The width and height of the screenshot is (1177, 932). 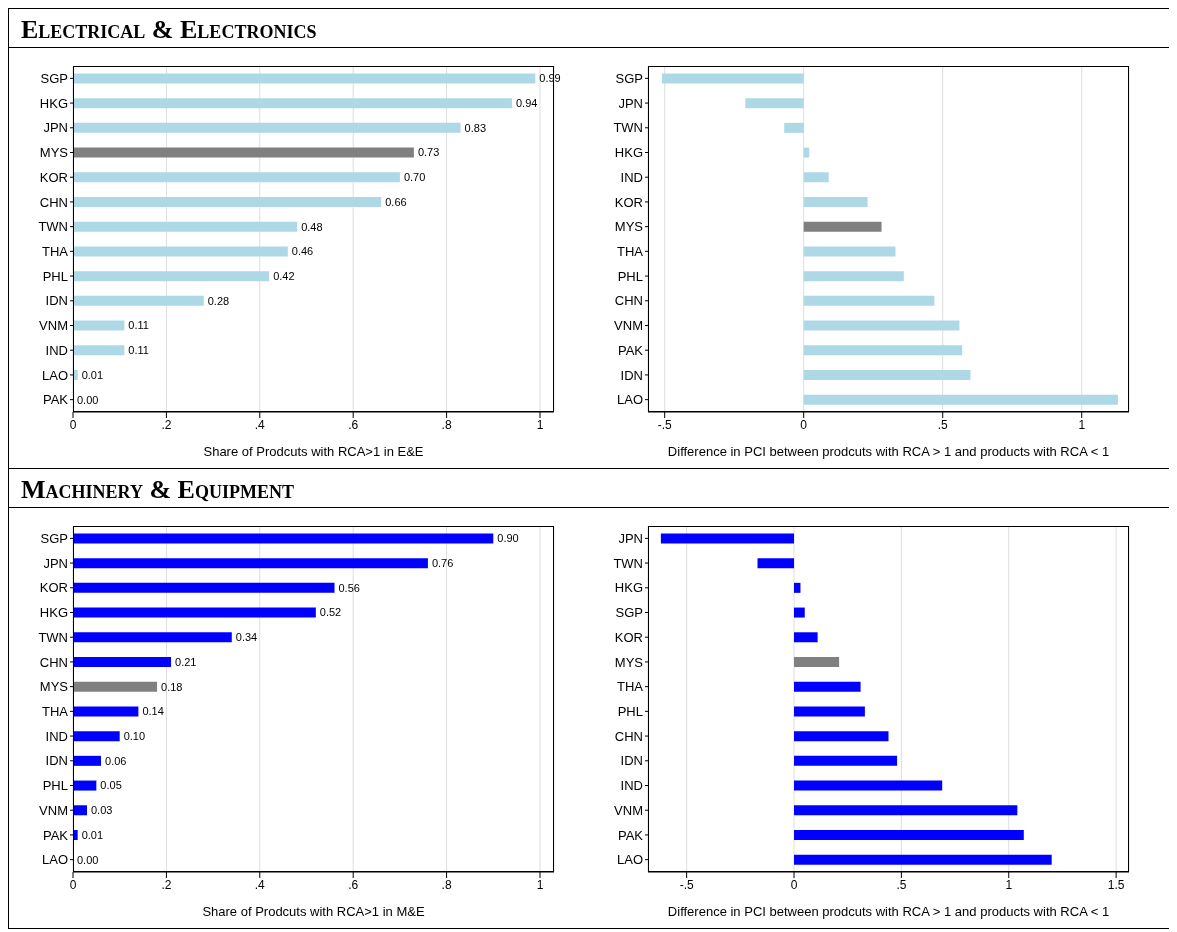 What do you see at coordinates (330, 612) in the screenshot?
I see `data-label: 0.52` at bounding box center [330, 612].